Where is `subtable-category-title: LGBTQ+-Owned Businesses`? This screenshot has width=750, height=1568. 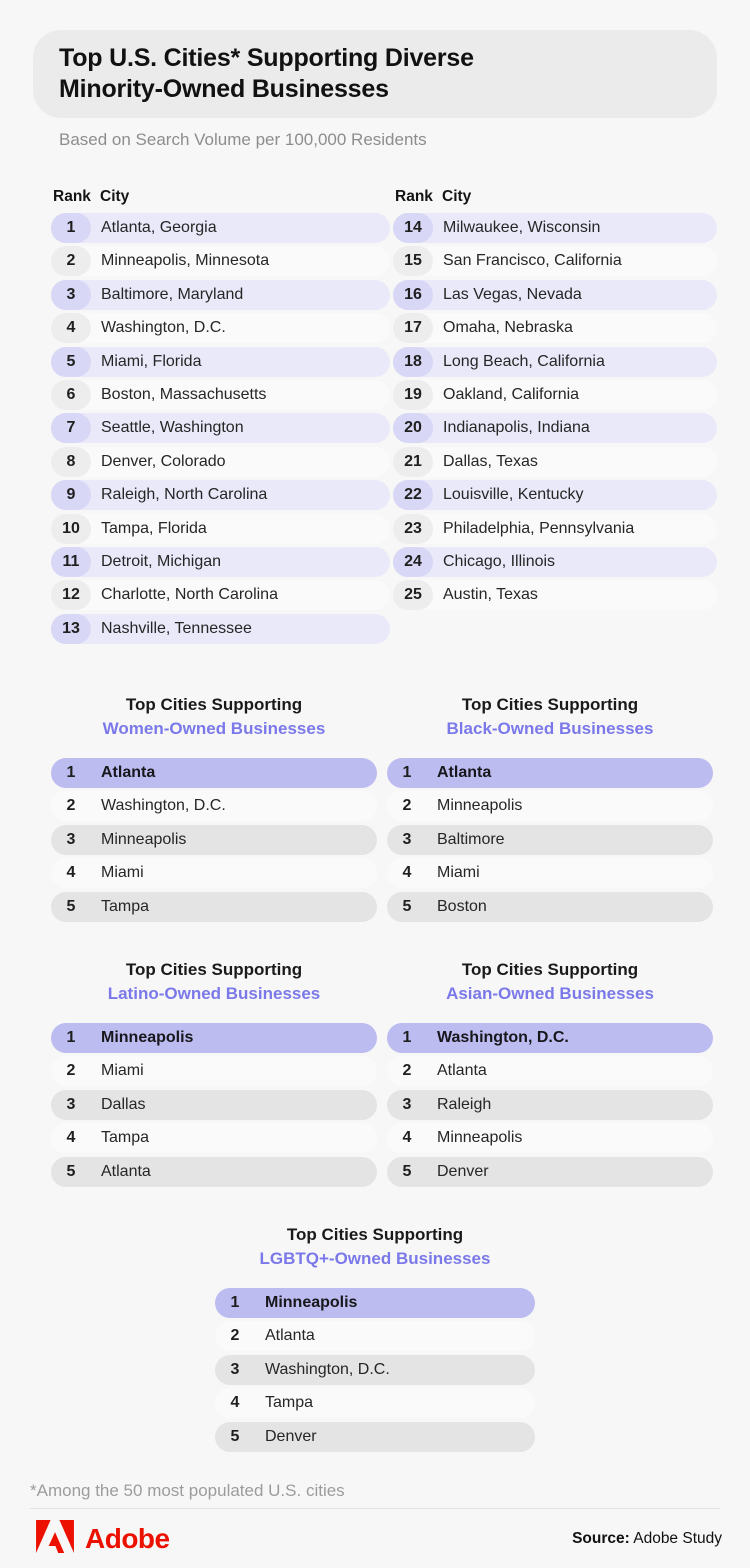 subtable-category-title: LGBTQ+-Owned Businesses is located at coordinates (375, 1258).